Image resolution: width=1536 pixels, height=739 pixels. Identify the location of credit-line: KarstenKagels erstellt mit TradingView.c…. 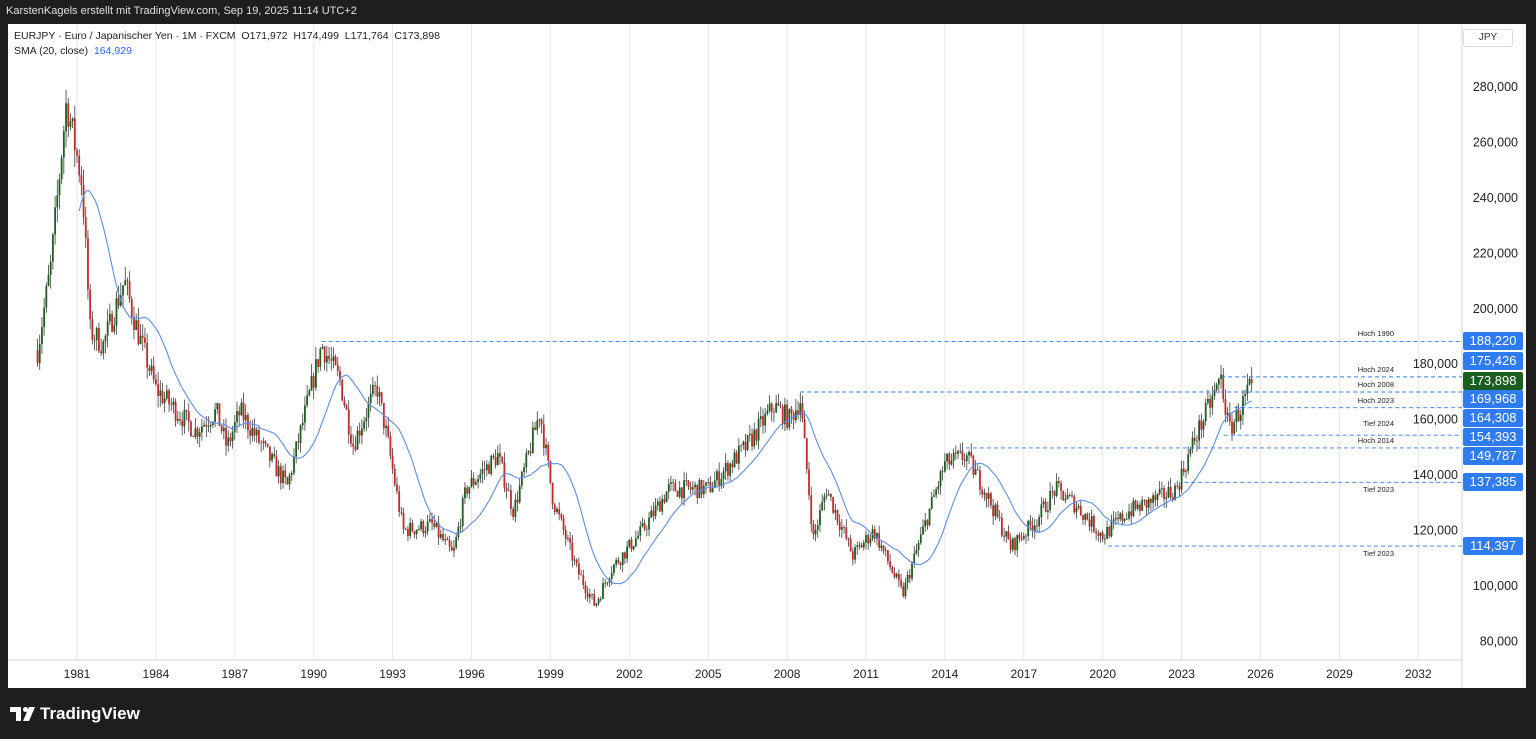
(181, 11).